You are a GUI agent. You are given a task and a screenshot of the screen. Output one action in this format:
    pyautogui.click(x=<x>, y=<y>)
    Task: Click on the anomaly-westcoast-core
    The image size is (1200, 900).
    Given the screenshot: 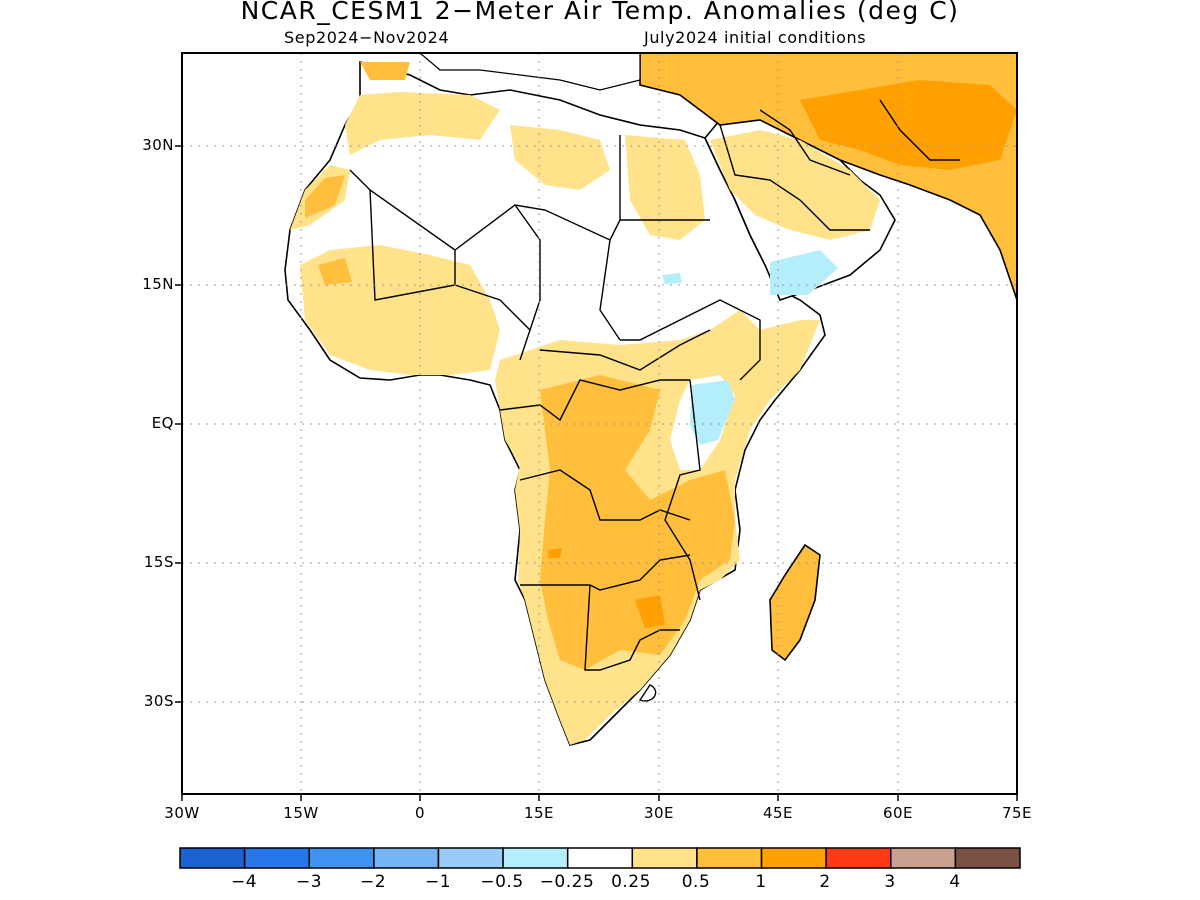 What is the action you would take?
    pyautogui.click(x=325, y=196)
    